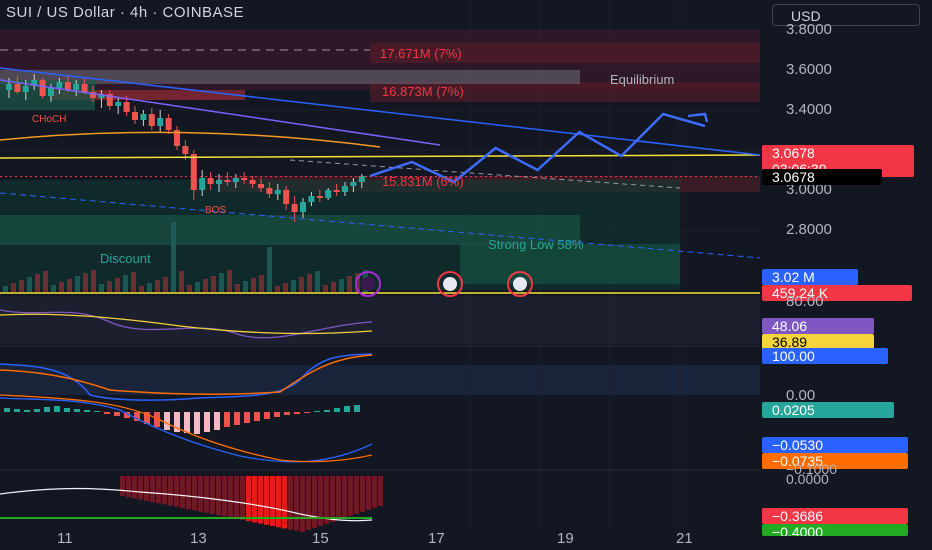 This screenshot has width=932, height=550. Describe the element at coordinates (537, 148) in the screenshot. I see `projection-path` at that location.